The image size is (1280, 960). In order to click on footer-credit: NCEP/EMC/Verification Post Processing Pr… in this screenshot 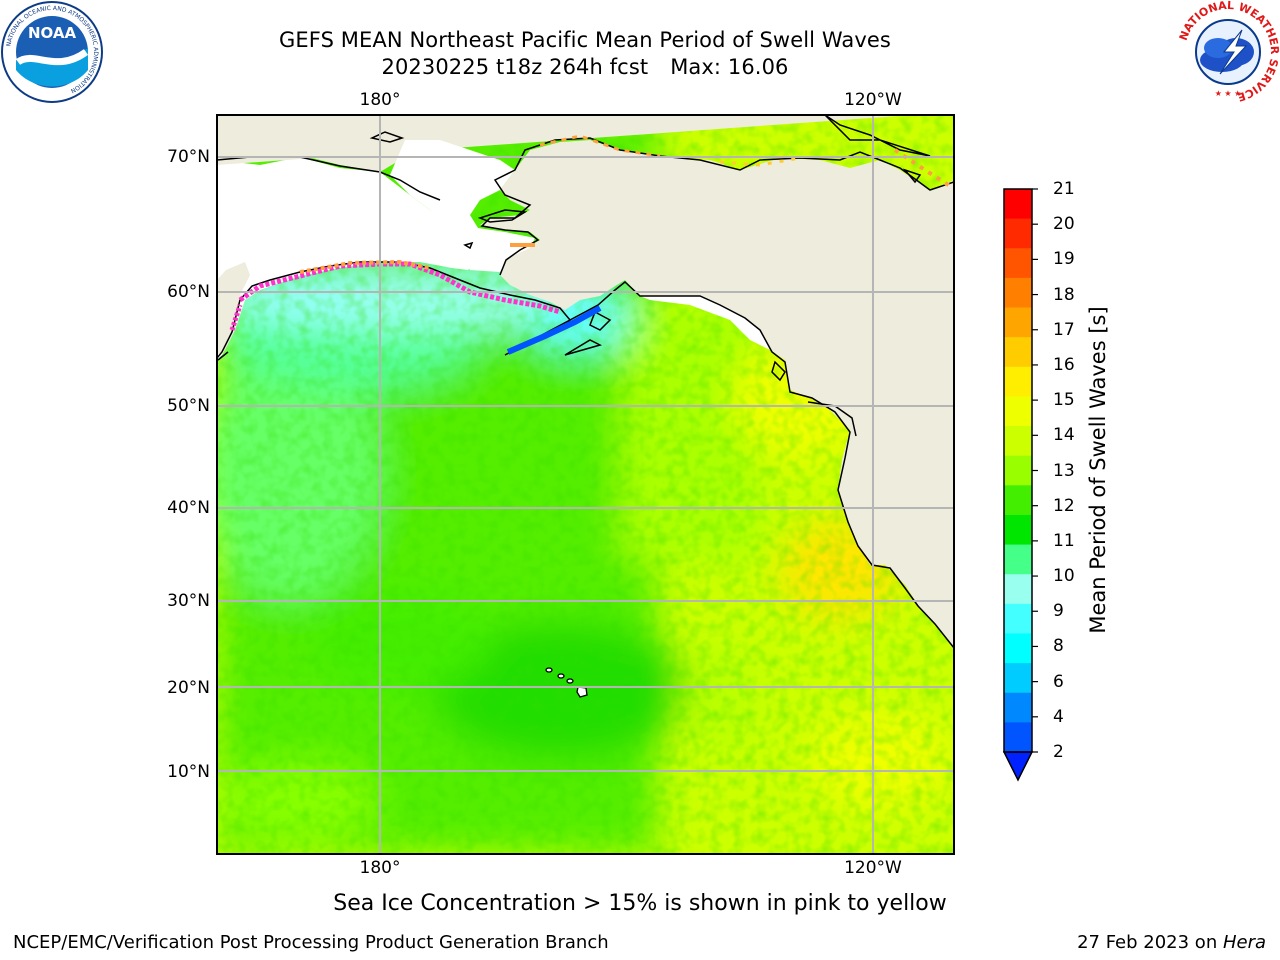, I will do `click(311, 942)`.